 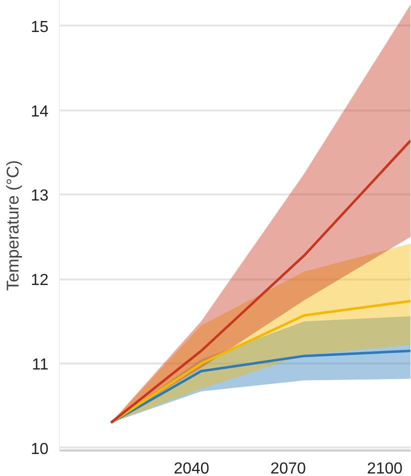 I want to click on y-tick-label: 12, so click(x=39, y=281).